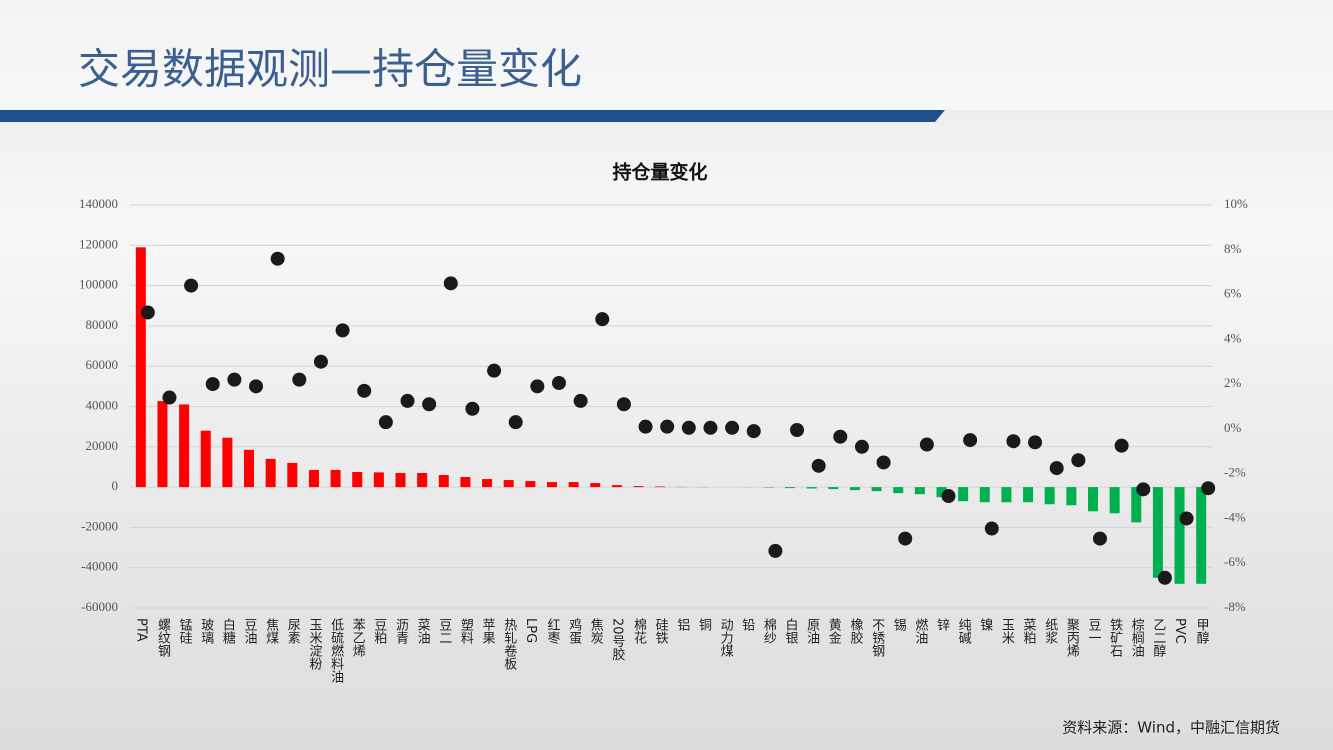  I want to click on x-tick-label: 黄金, so click(834, 631).